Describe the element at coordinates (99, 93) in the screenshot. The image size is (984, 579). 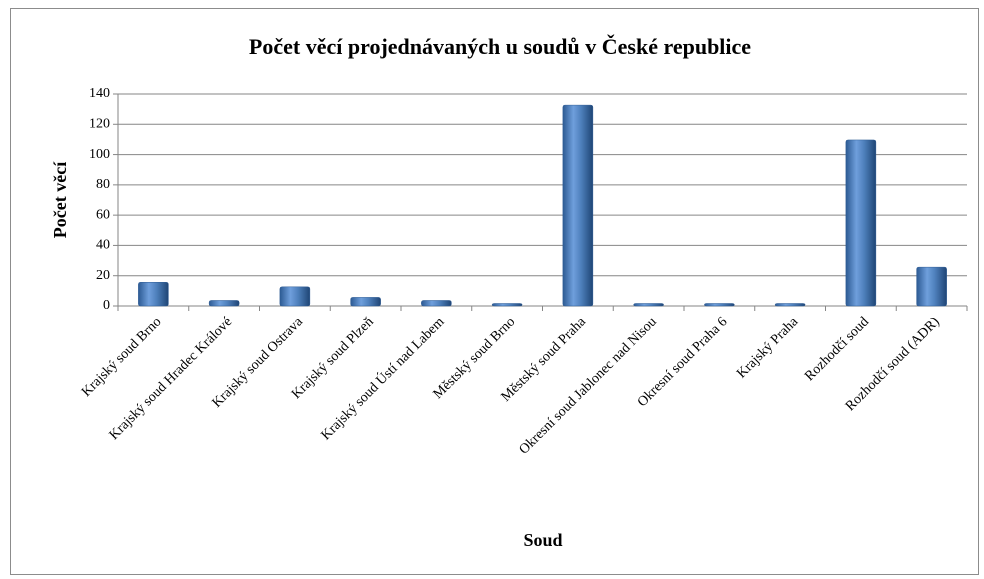
I see `y-tick-label: 140` at that location.